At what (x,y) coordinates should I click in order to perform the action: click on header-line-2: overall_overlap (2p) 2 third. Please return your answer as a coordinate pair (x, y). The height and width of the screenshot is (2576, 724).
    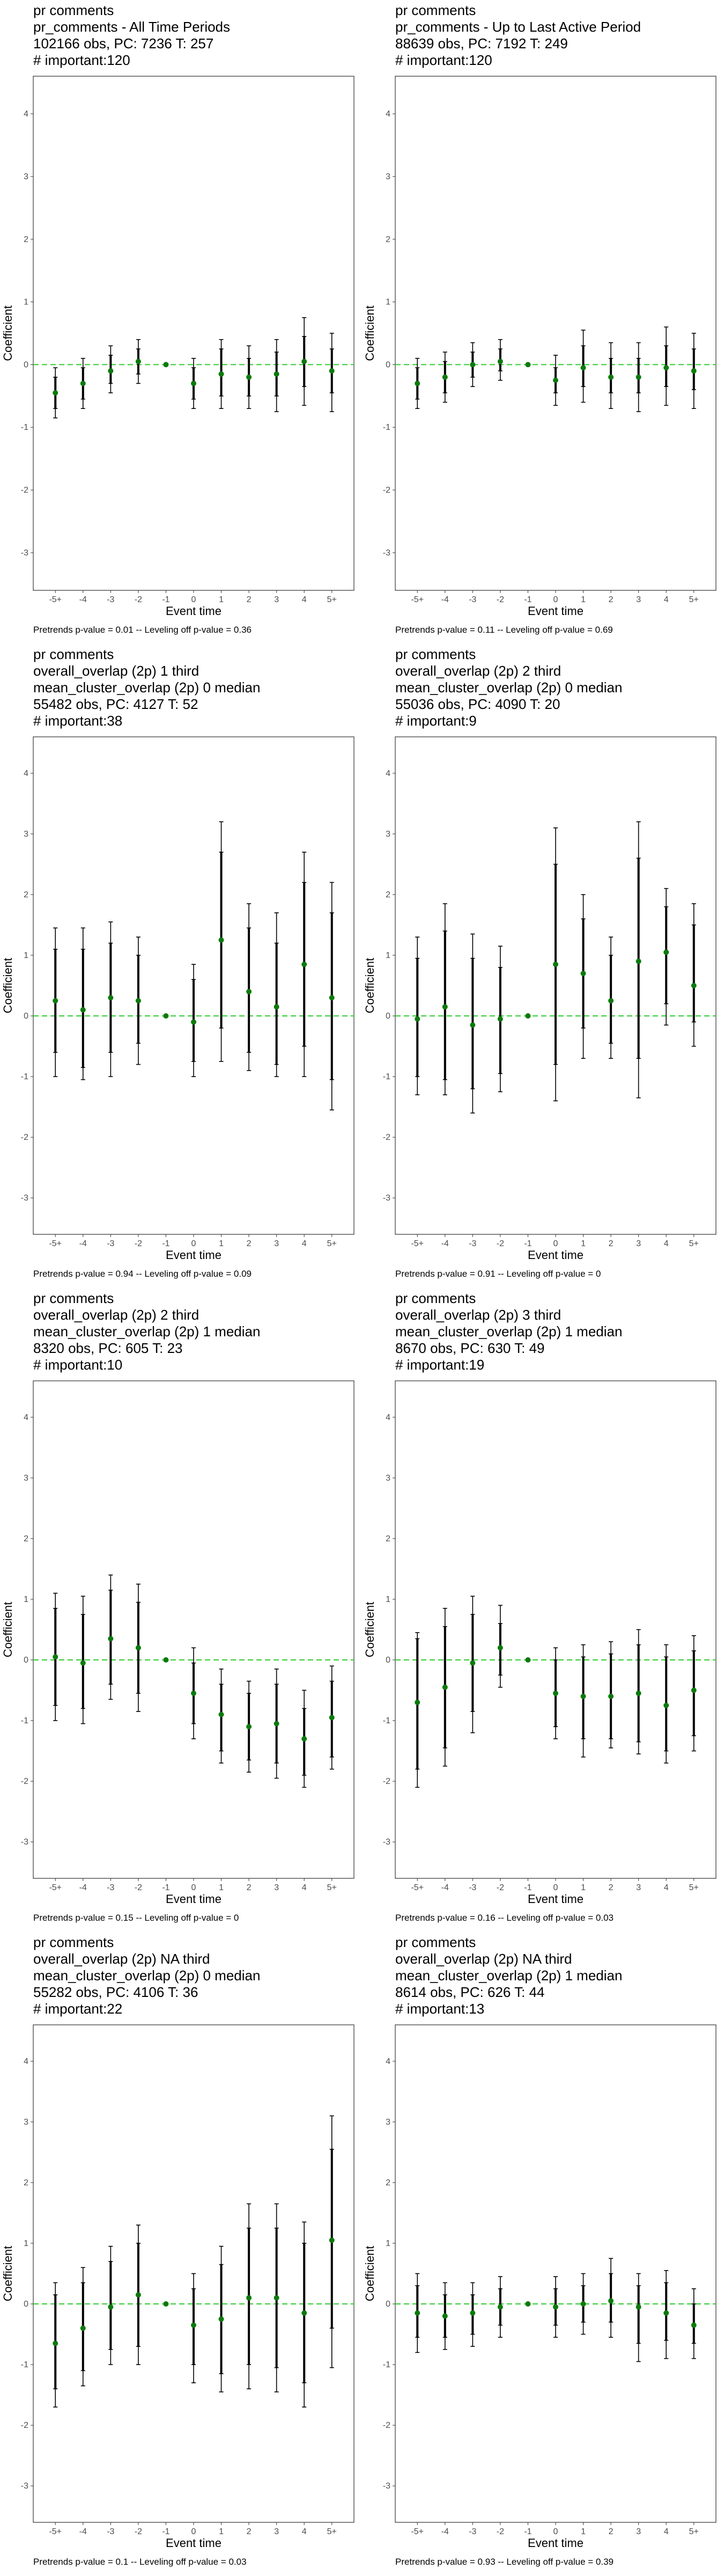
    Looking at the image, I should click on (116, 1315).